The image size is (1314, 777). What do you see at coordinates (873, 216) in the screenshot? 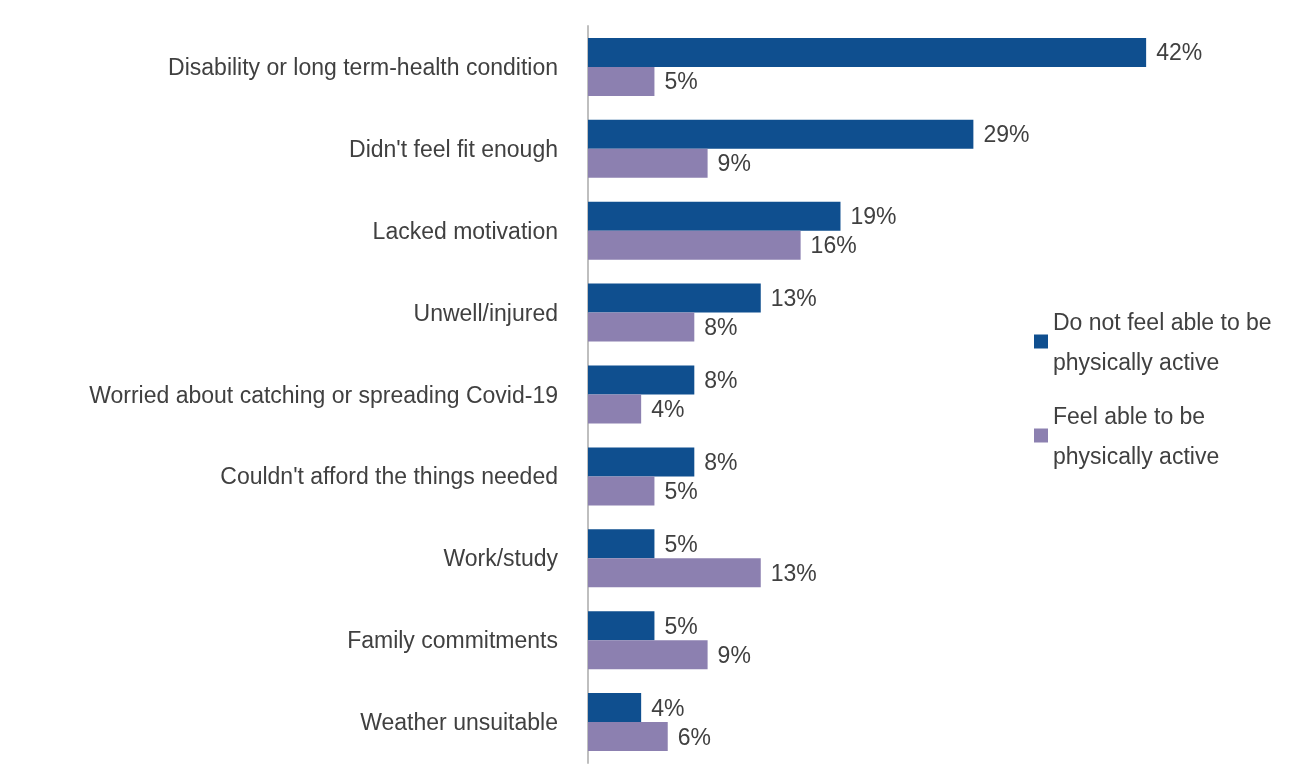
I see `data-label: 19%` at bounding box center [873, 216].